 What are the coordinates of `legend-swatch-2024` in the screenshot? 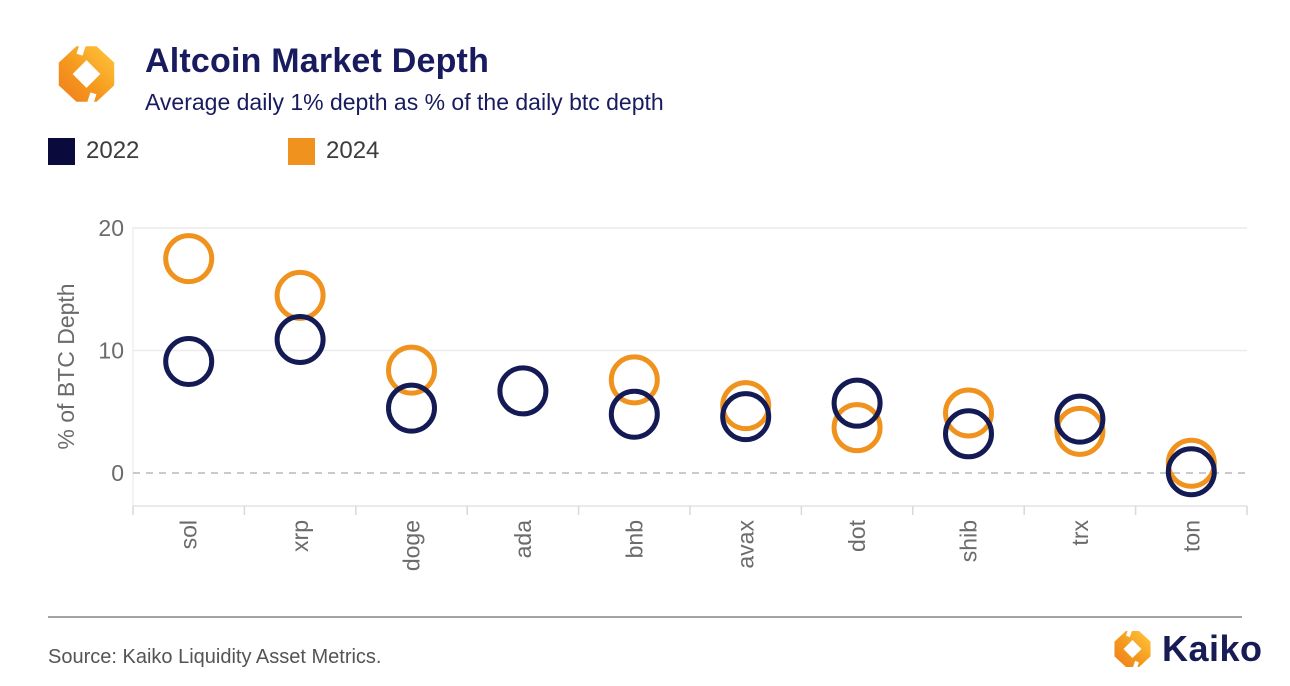 It's located at (301, 151).